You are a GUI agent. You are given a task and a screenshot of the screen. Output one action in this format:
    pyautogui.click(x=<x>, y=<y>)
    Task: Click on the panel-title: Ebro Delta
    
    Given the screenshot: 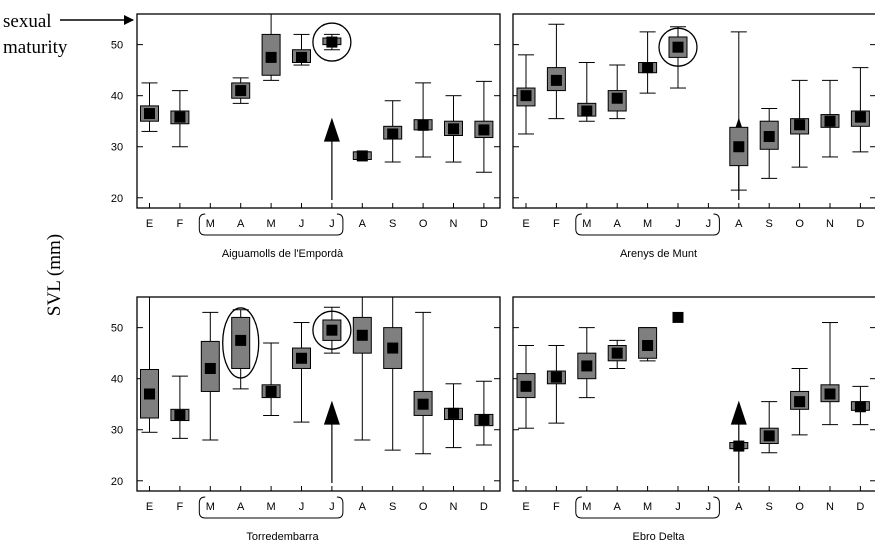 What is the action you would take?
    pyautogui.click(x=659, y=537)
    